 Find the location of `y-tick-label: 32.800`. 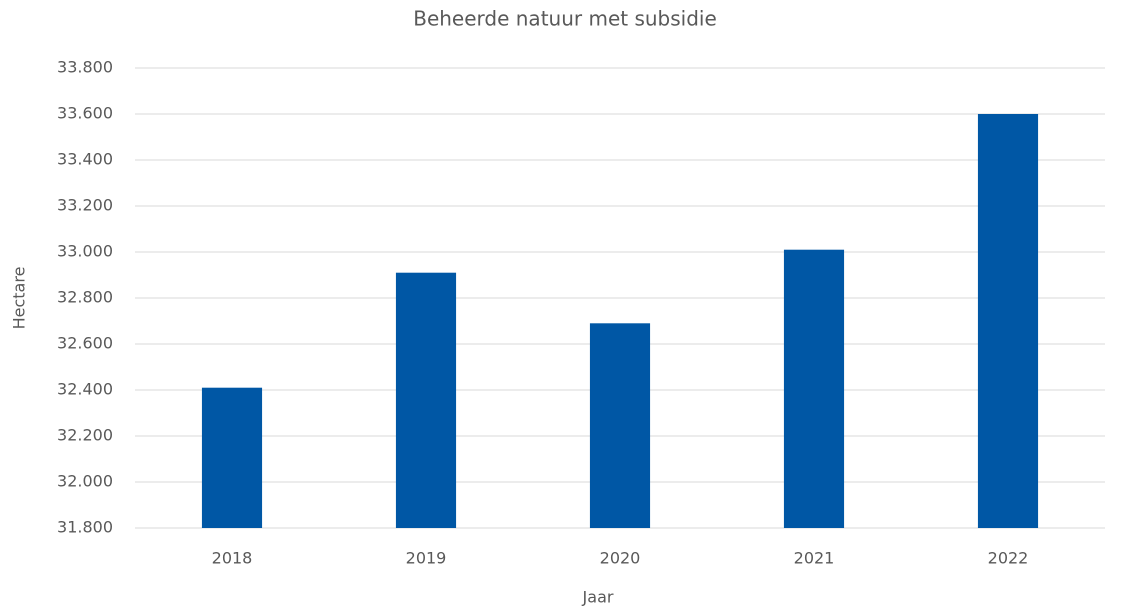

y-tick-label: 32.800 is located at coordinates (85, 297).